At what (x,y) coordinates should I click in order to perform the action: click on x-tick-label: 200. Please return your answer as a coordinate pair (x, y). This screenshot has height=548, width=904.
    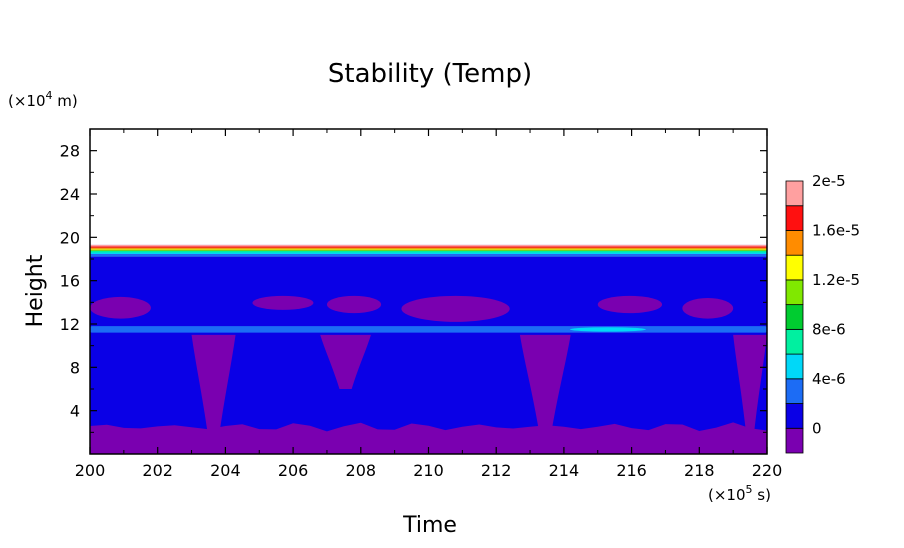
    Looking at the image, I should click on (90, 470).